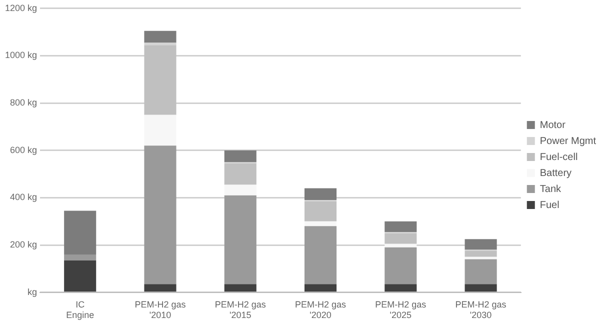 Image resolution: width=612 pixels, height=324 pixels. I want to click on legend-label: Motor, so click(553, 125).